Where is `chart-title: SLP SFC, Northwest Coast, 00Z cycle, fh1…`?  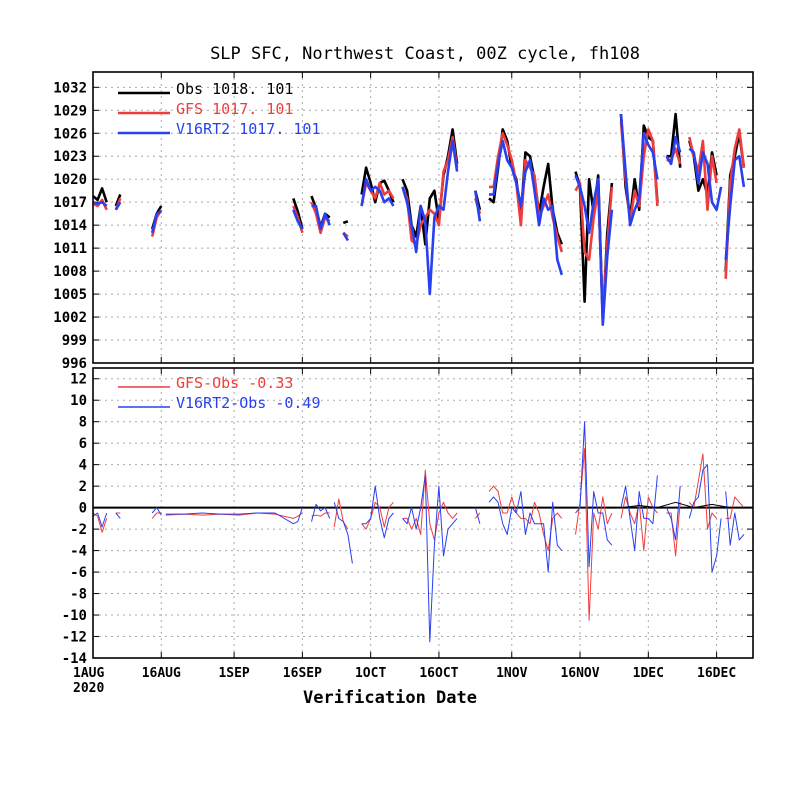
chart-title: SLP SFC, Northwest Coast, 00Z cycle, fh1… is located at coordinates (425, 54).